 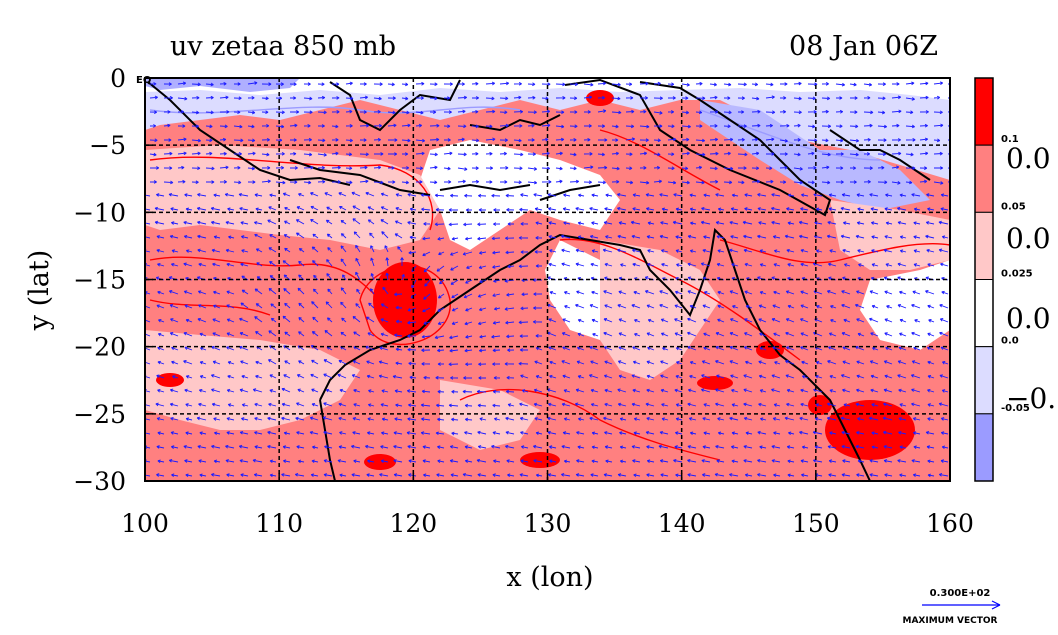 I want to click on field-red-cyclone, so click(x=405, y=300).